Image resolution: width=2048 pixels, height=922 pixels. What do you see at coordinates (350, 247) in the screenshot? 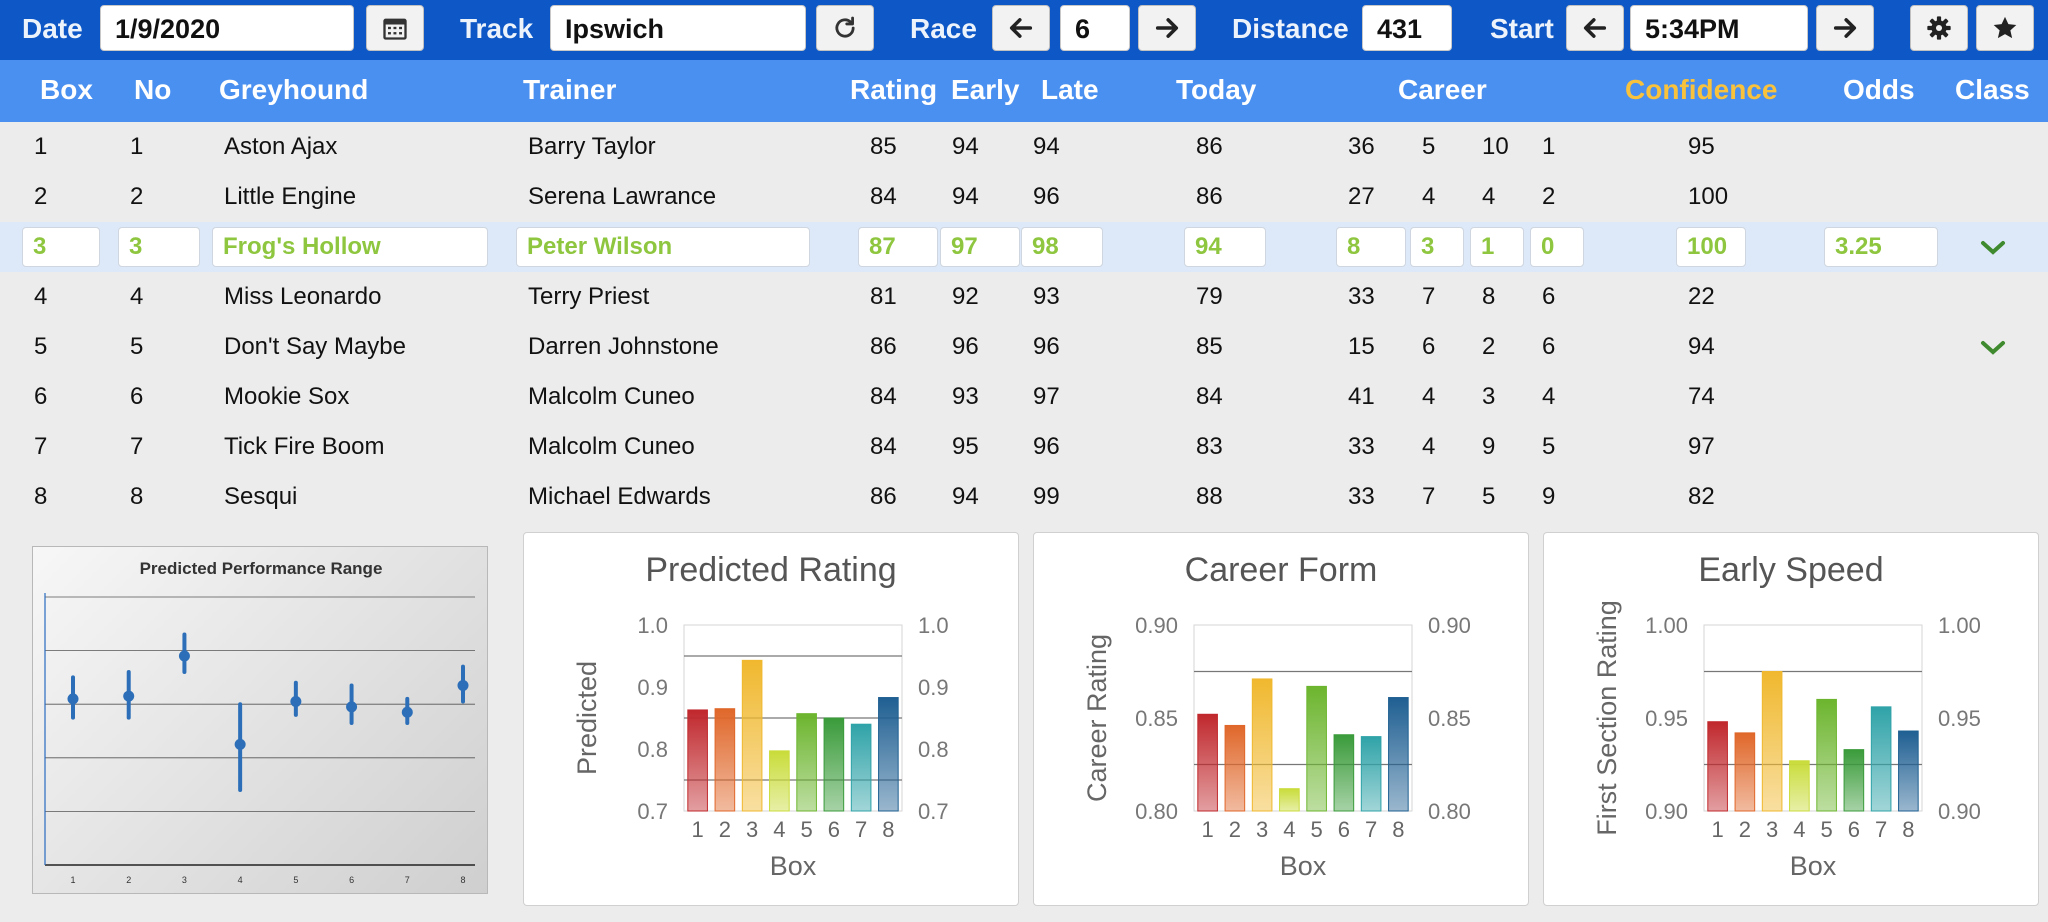
I see `cell-greyhound: Frog's Hollow` at bounding box center [350, 247].